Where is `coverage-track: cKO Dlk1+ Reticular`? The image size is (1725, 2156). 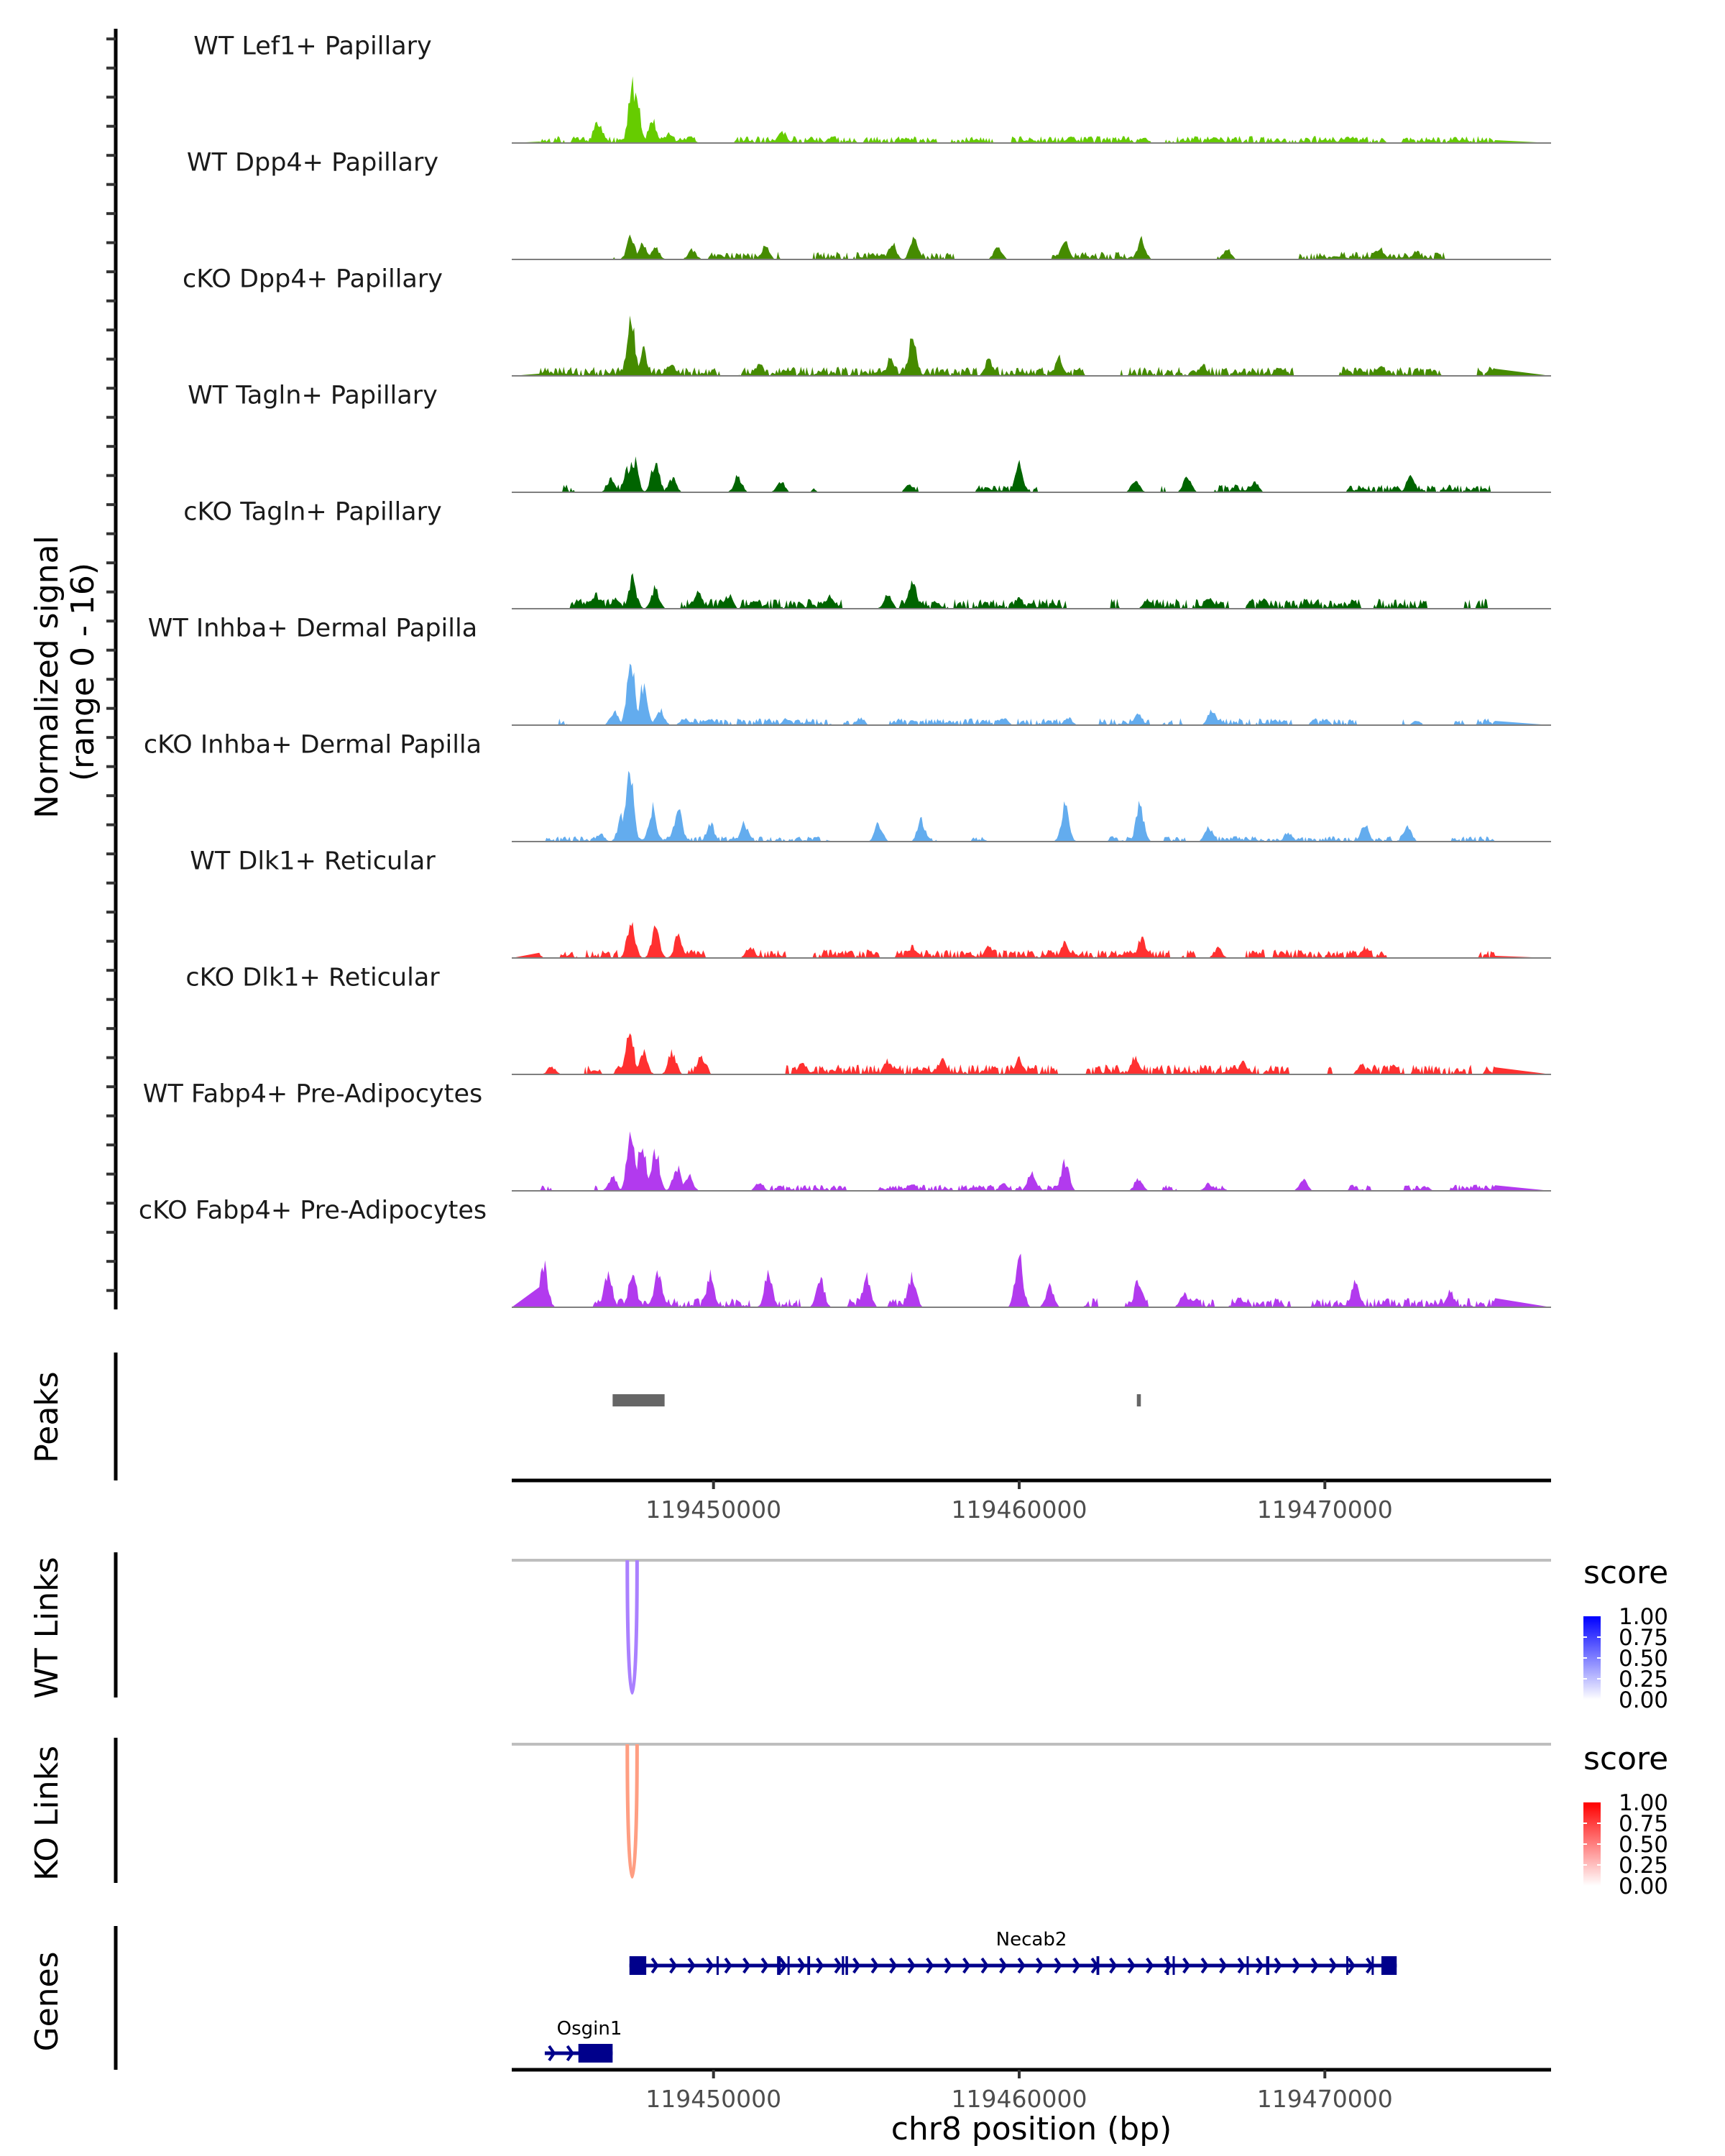
coverage-track: cKO Dlk1+ Reticular is located at coordinates (868, 1020).